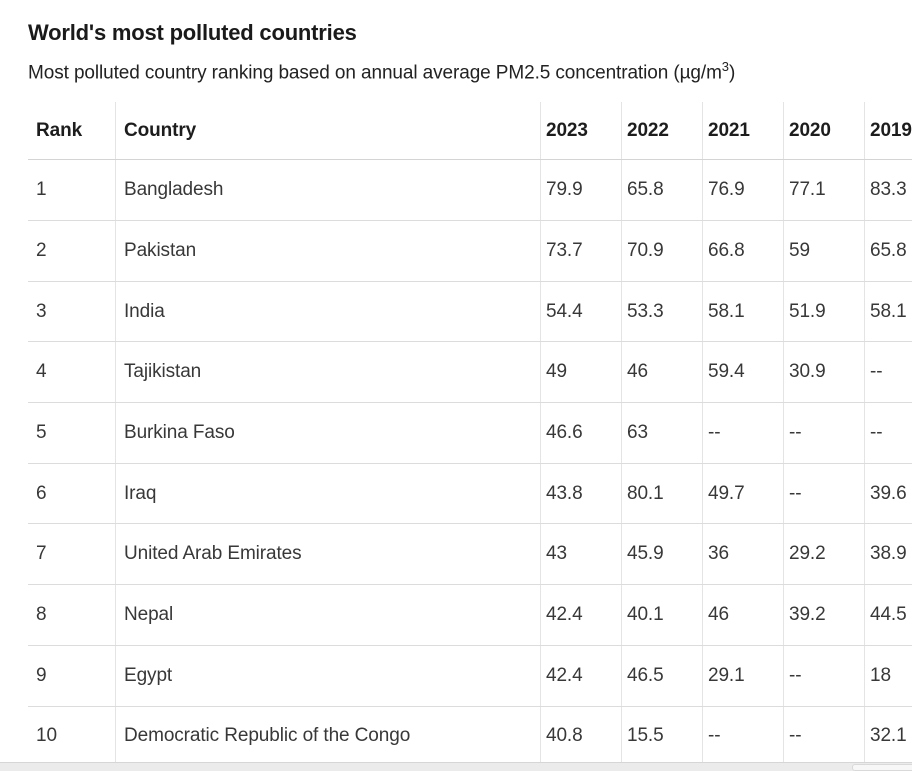 The image size is (912, 771). Describe the element at coordinates (662, 615) in the screenshot. I see `value-cell-2022: 40.1` at that location.